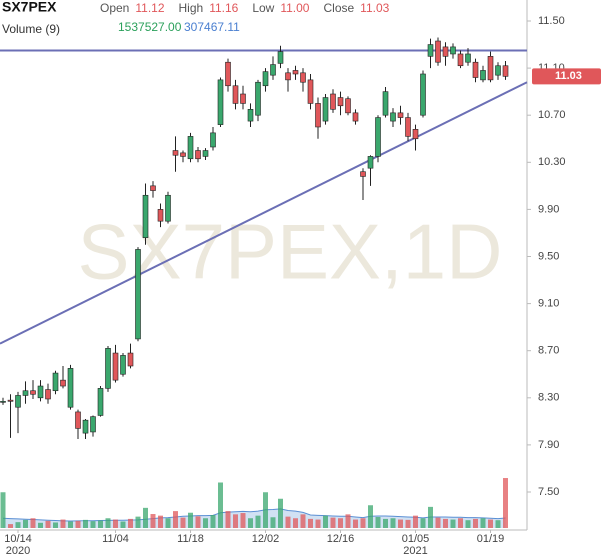  Describe the element at coordinates (552, 162) in the screenshot. I see `y-tick-label: 10.30` at that location.